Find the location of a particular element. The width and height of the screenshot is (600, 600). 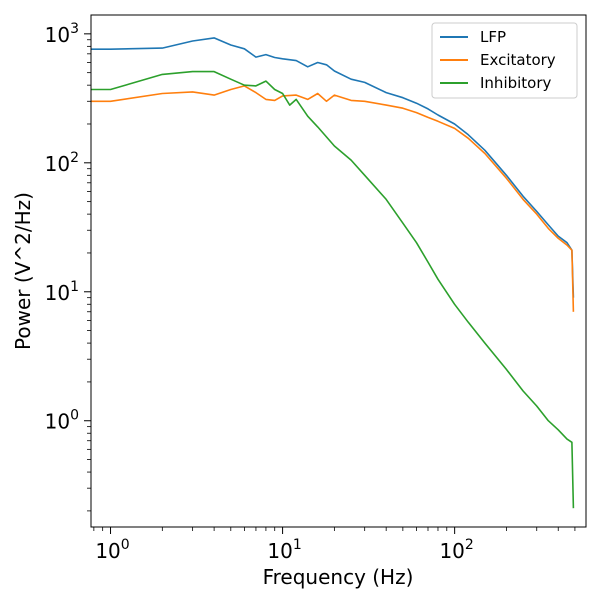

y-tick-label: 10² is located at coordinates (62, 163).